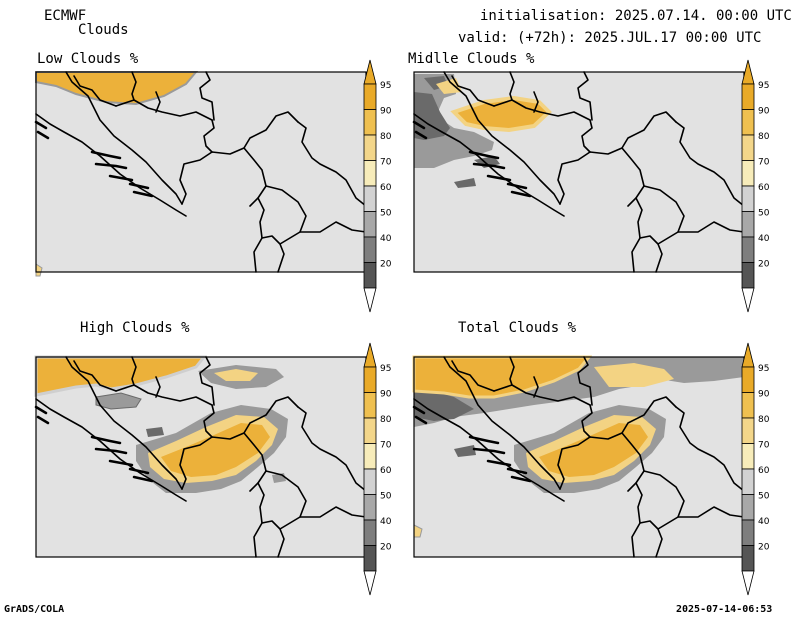 The width and height of the screenshot is (800, 618). What do you see at coordinates (579, 172) in the screenshot?
I see `map-middle-clouds` at bounding box center [579, 172].